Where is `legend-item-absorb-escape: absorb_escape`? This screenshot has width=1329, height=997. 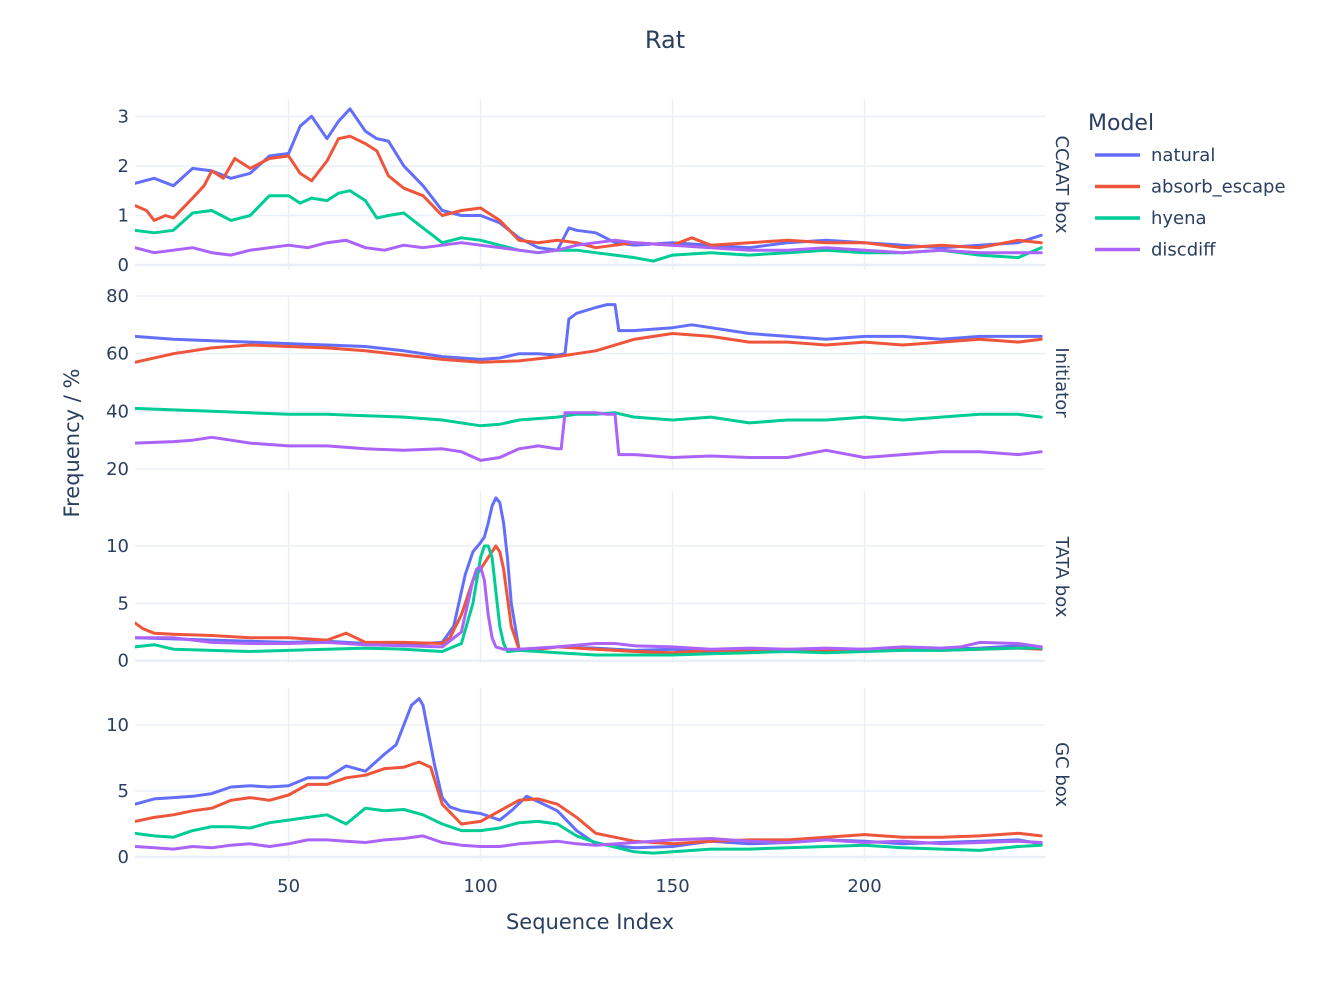
legend-item-absorb-escape: absorb_escape is located at coordinates (1190, 187).